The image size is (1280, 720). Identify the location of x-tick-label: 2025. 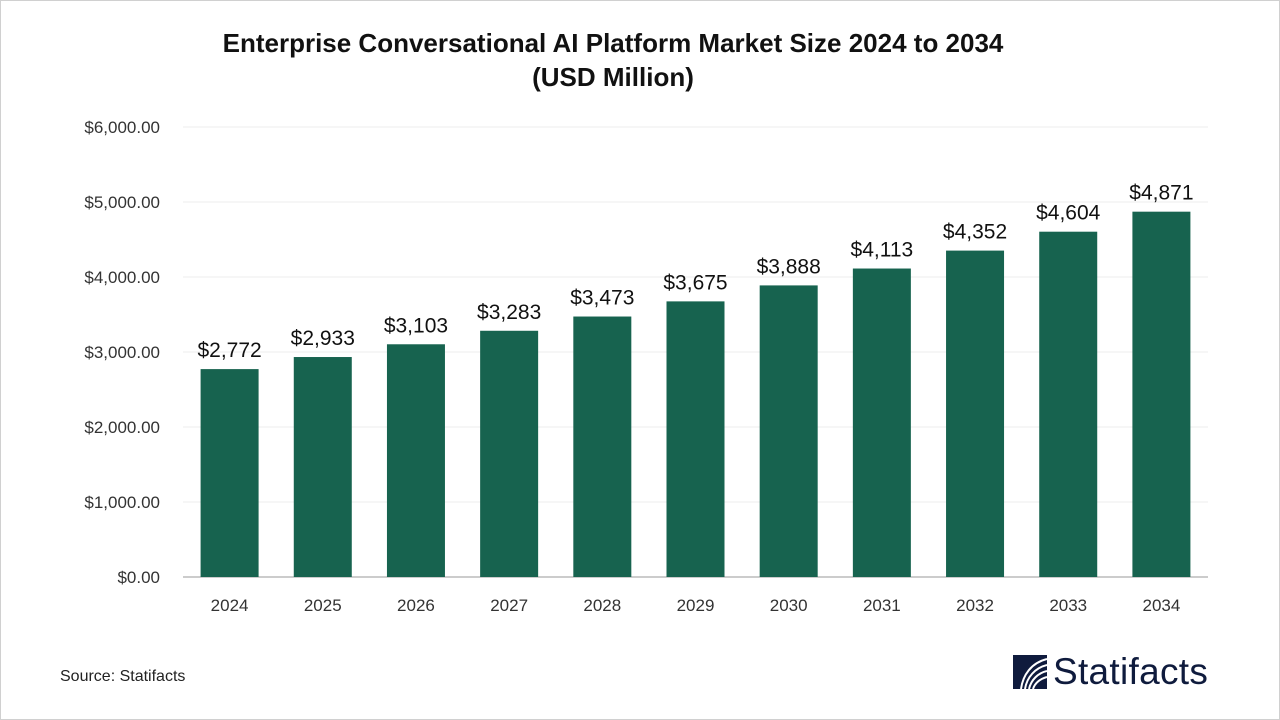
(323, 605).